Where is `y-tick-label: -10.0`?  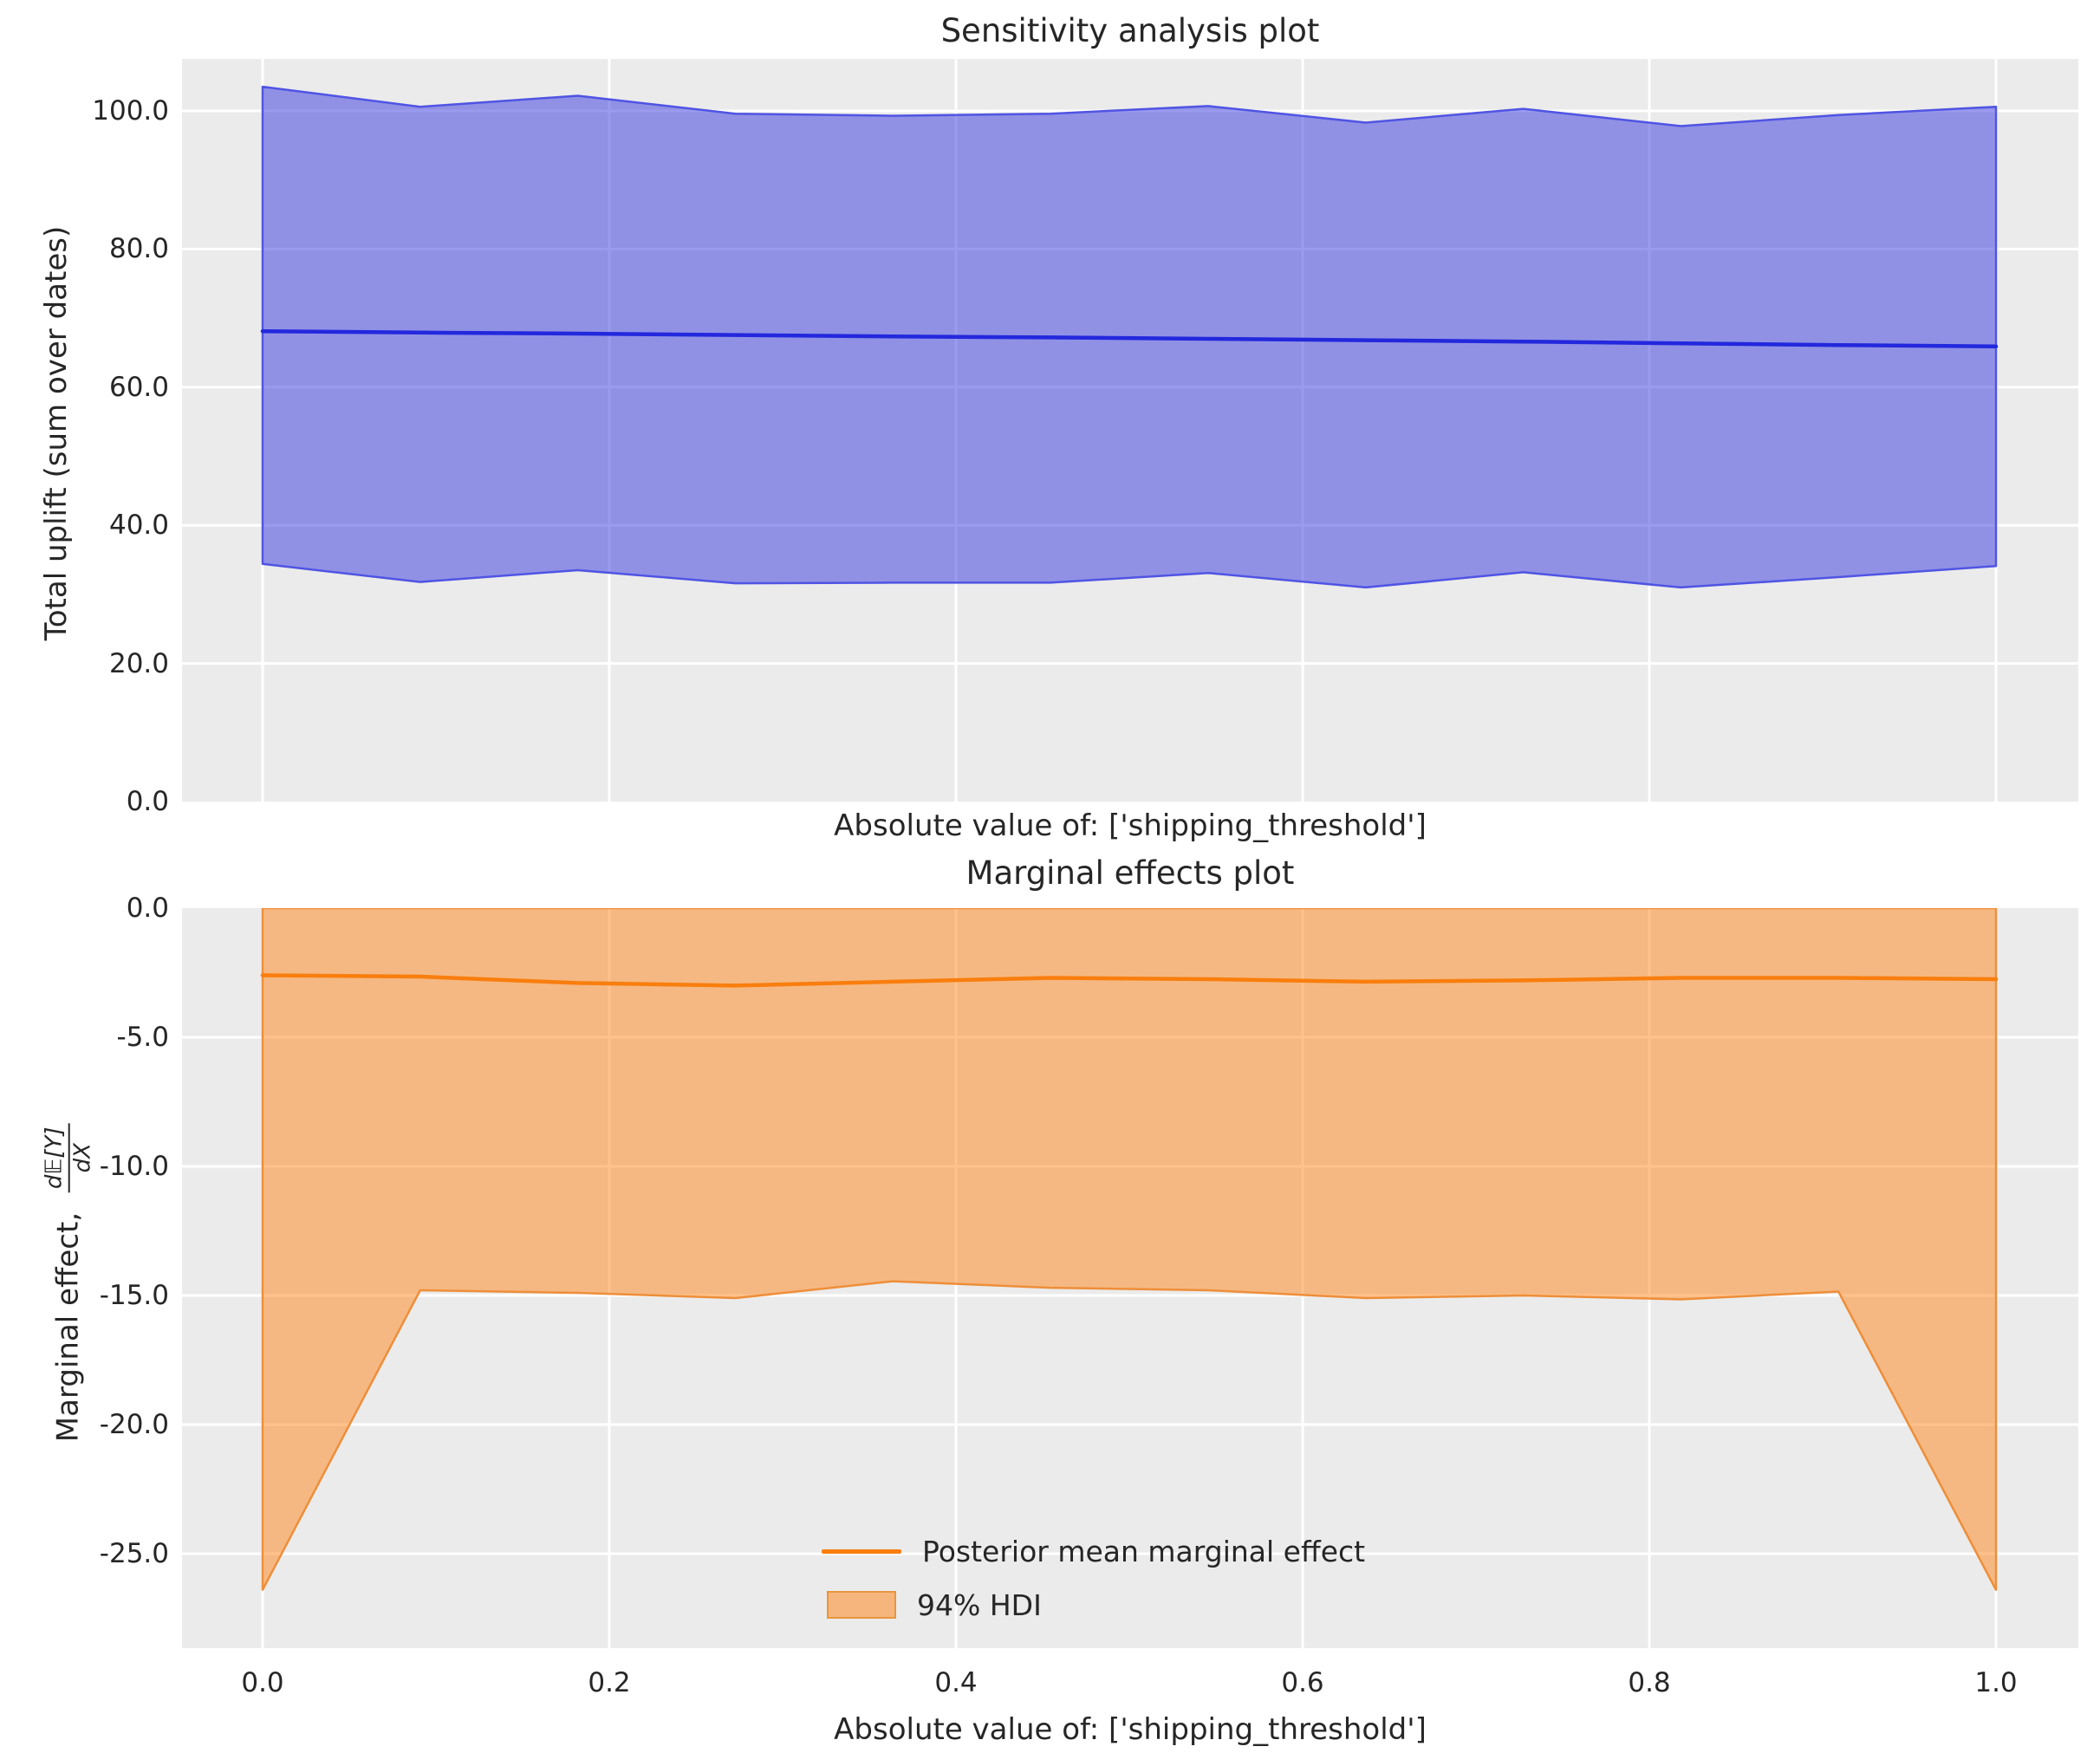 y-tick-label: -10.0 is located at coordinates (134, 1166).